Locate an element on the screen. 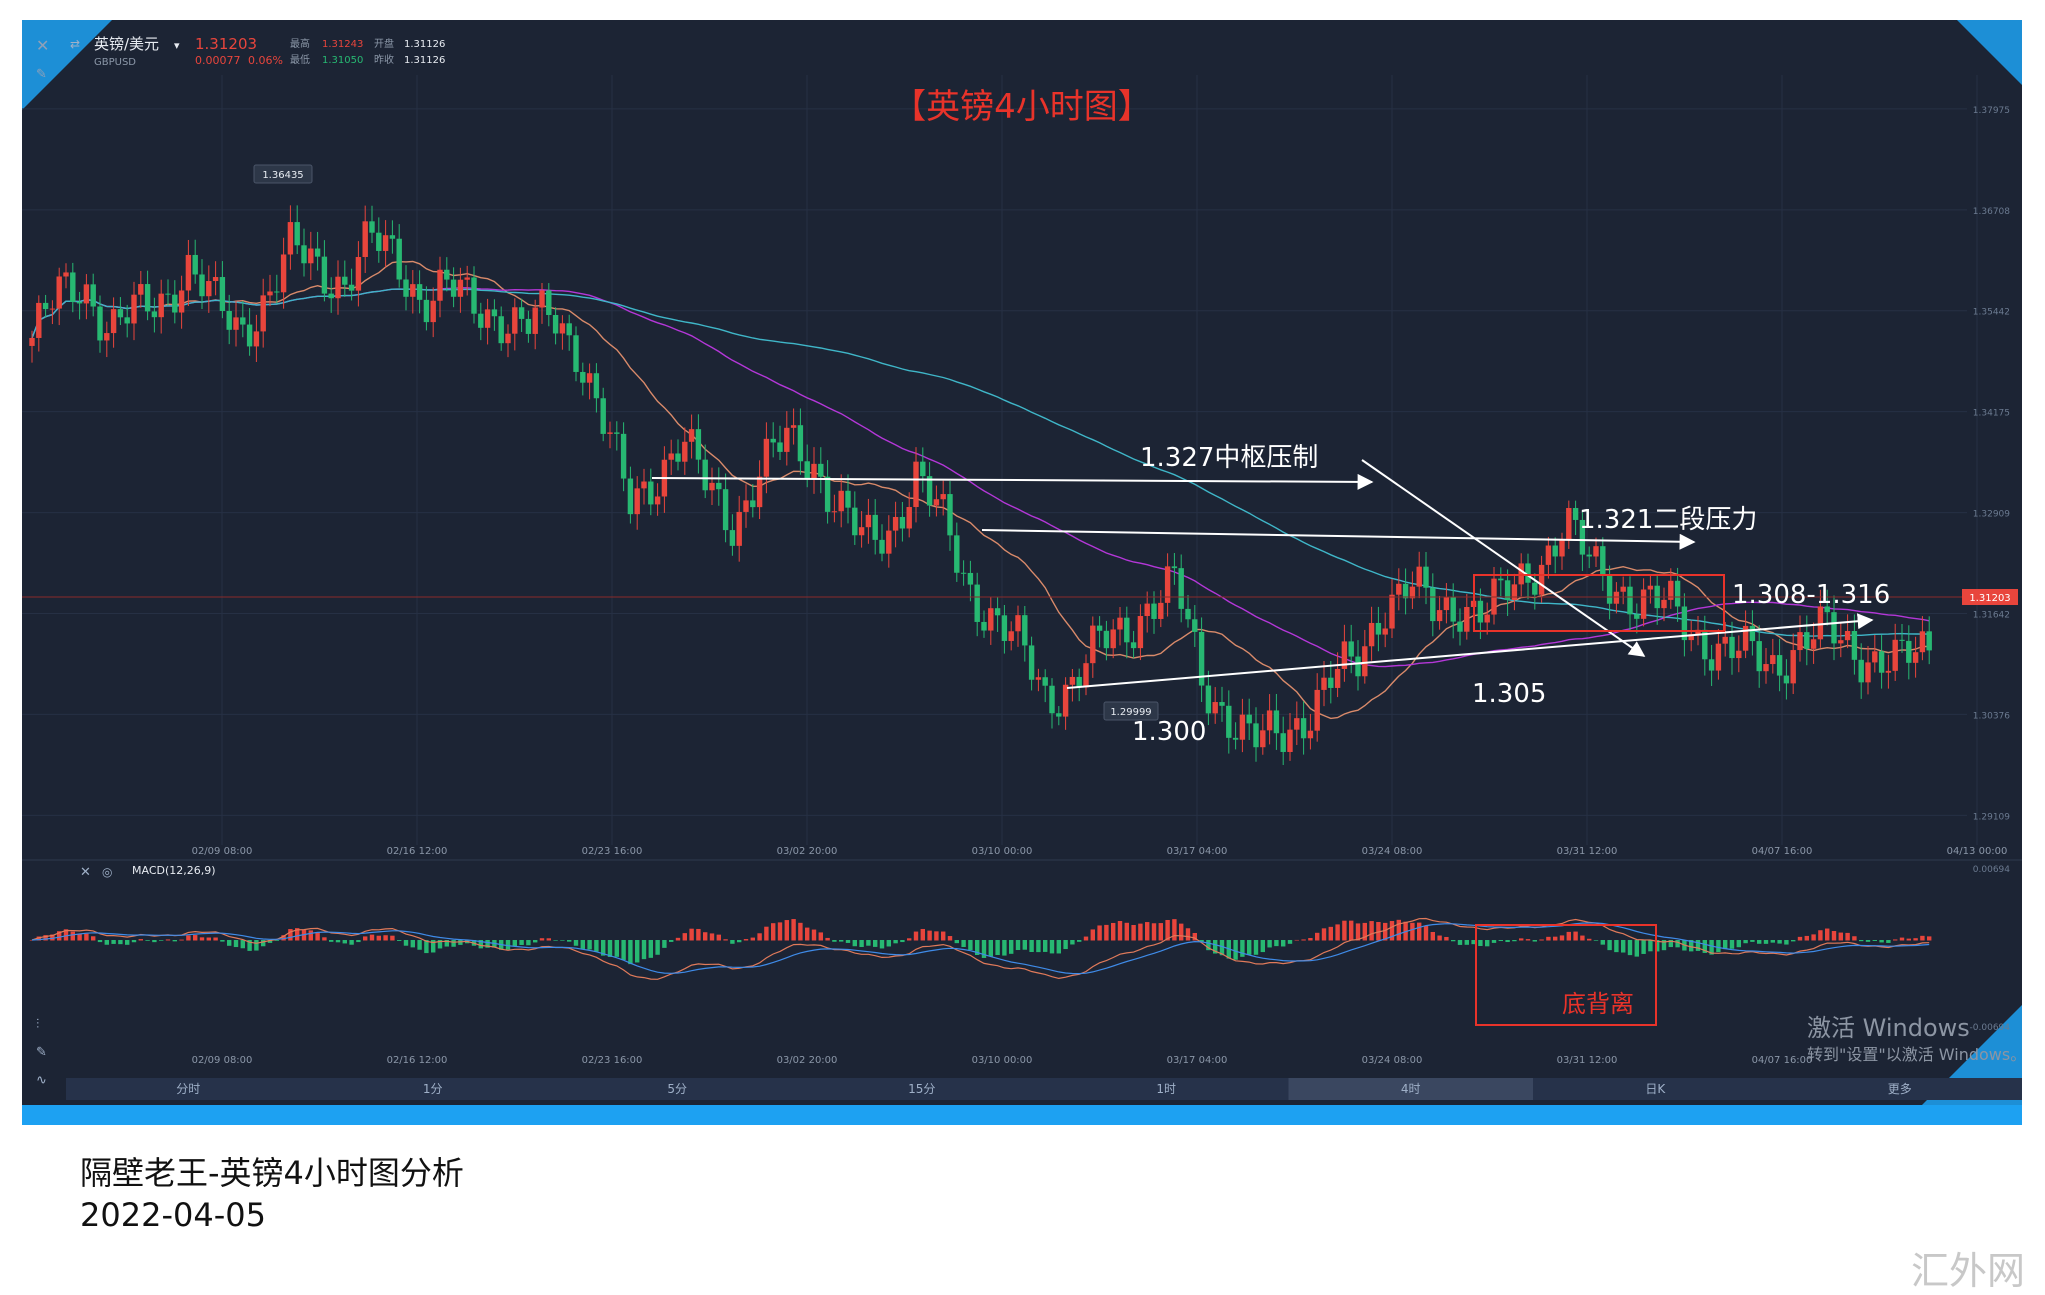 The height and width of the screenshot is (1295, 2045). macd-x-tick-label: 03/02 20:00 is located at coordinates (807, 1060).